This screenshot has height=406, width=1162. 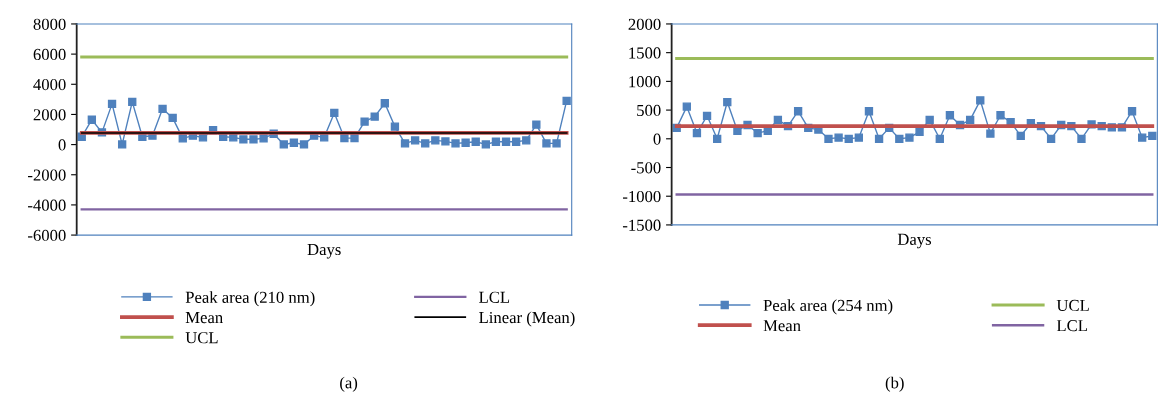 What do you see at coordinates (645, 82) in the screenshot?
I see `y-tick-label: 1000` at bounding box center [645, 82].